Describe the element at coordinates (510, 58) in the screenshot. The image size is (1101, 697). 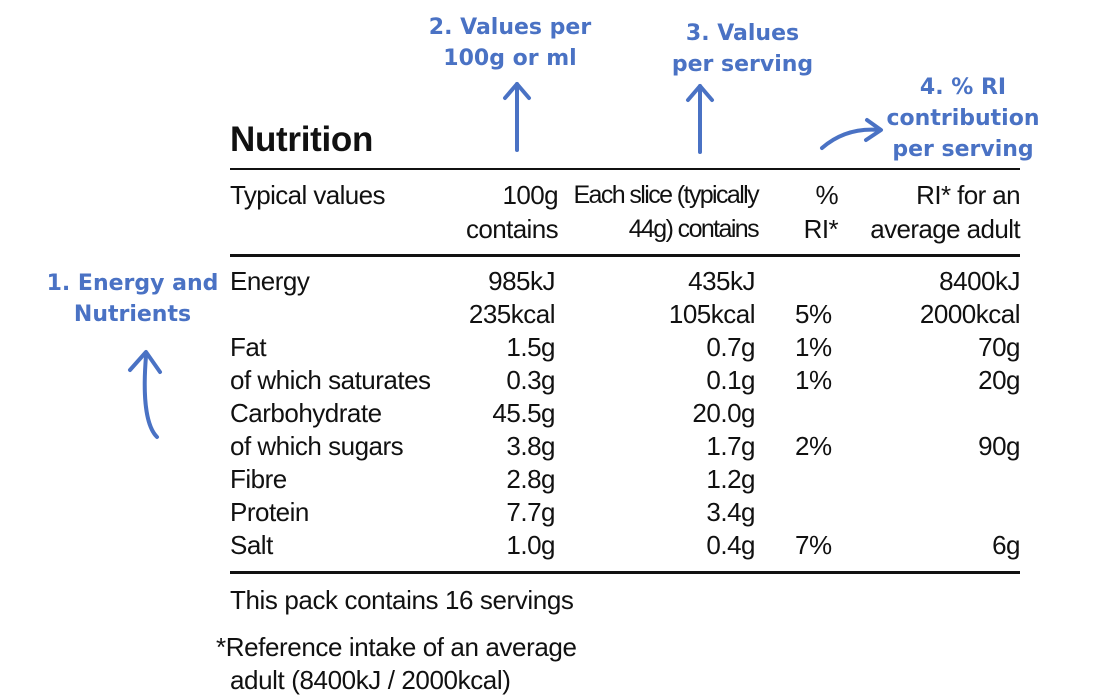
I see `annotation-line: 100g or ml` at that location.